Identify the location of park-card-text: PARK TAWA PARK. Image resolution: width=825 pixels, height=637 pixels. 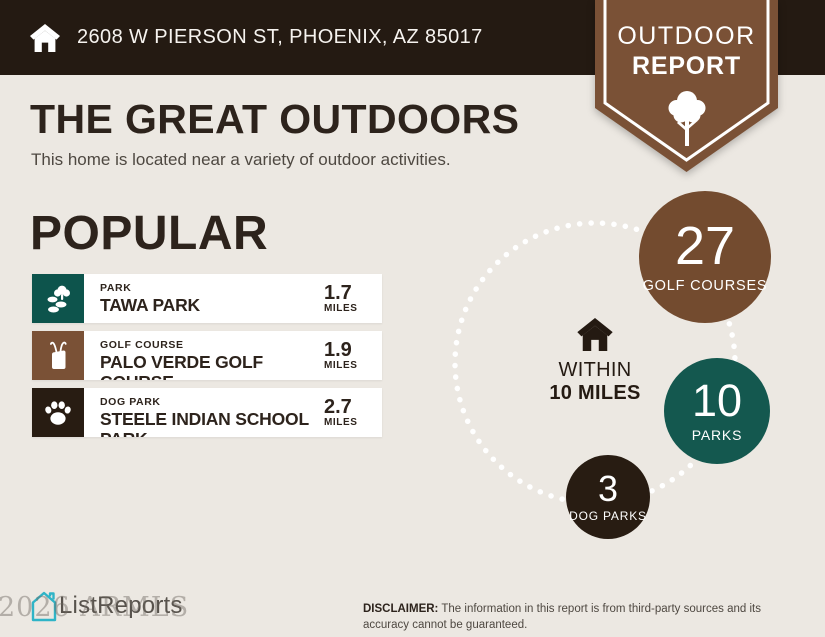
(204, 298).